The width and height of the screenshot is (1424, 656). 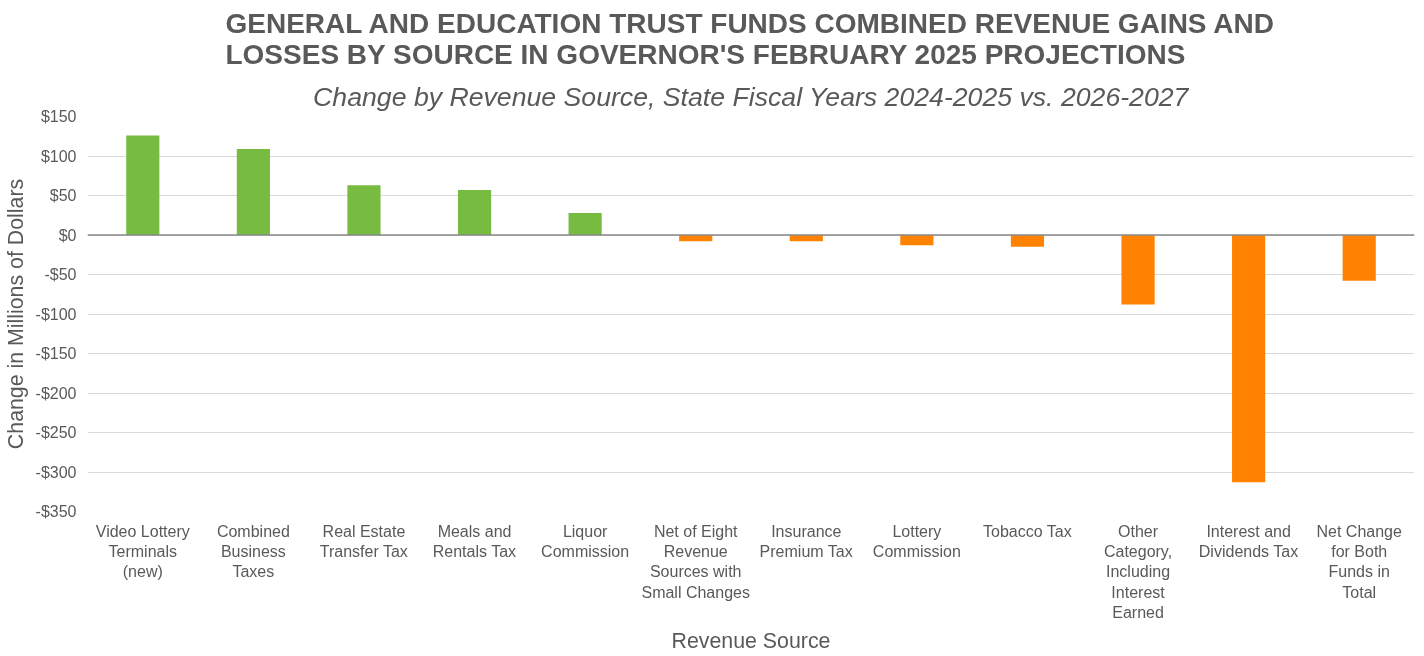 What do you see at coordinates (751, 96) in the screenshot?
I see `chart-subtitle: Change by Revenue Source, State Fiscal Years 2024-2025 vs. 2026-2027` at bounding box center [751, 96].